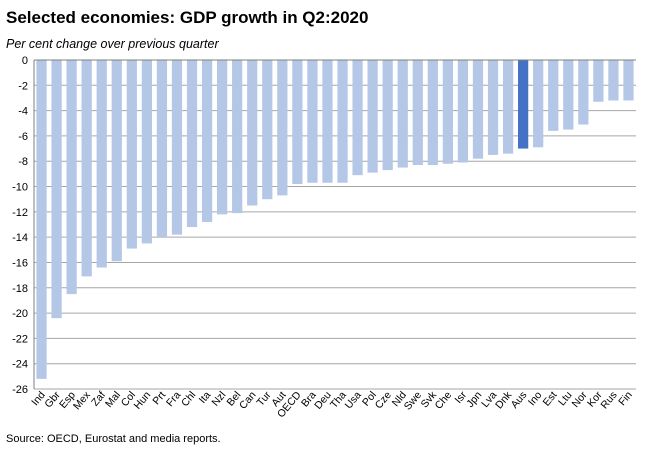  Describe the element at coordinates (207, 141) in the screenshot. I see `bar-ita` at that location.